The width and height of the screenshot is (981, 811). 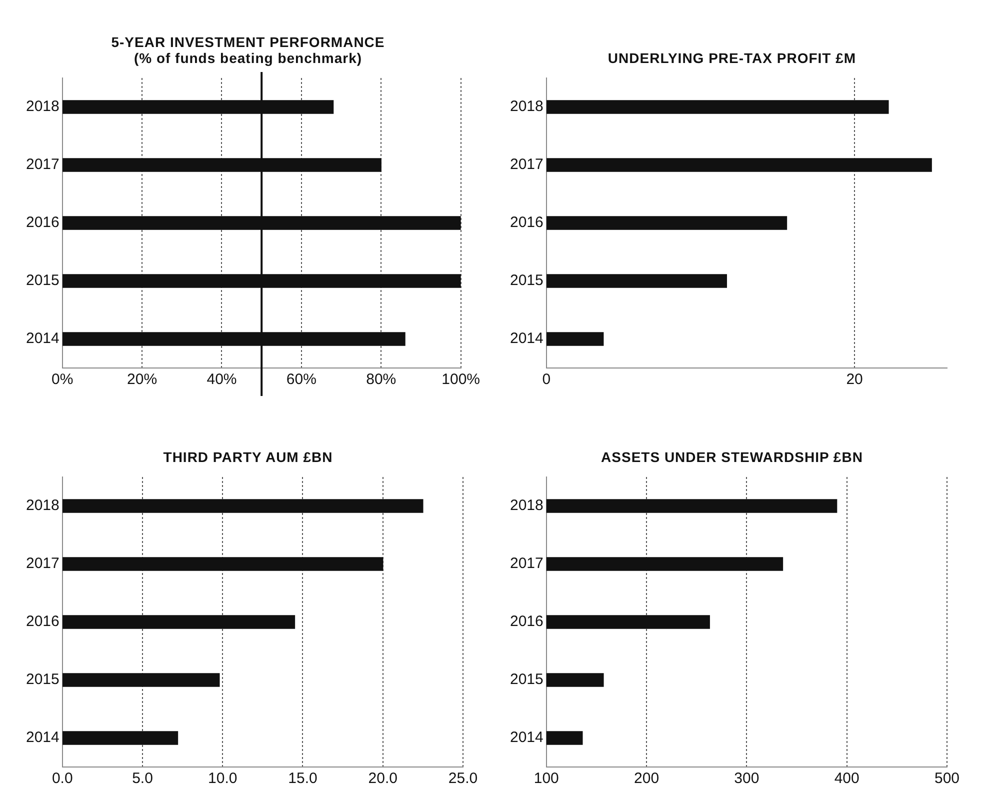 What do you see at coordinates (63, 379) in the screenshot?
I see `x-tick-label: 0%` at bounding box center [63, 379].